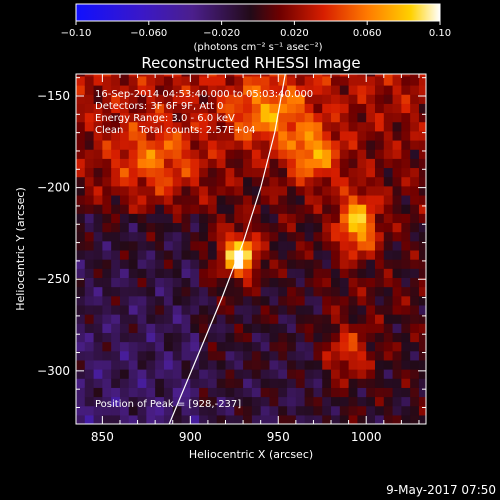  Describe the element at coordinates (148, 33) in the screenshot. I see `colorbar-tick-label: −0.060` at that location.